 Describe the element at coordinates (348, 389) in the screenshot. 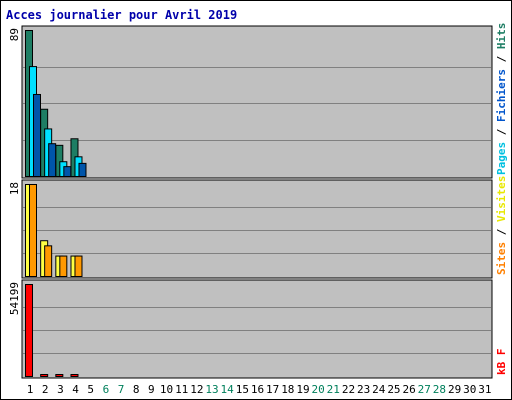

I see `x-tick-label: 22` at that location.